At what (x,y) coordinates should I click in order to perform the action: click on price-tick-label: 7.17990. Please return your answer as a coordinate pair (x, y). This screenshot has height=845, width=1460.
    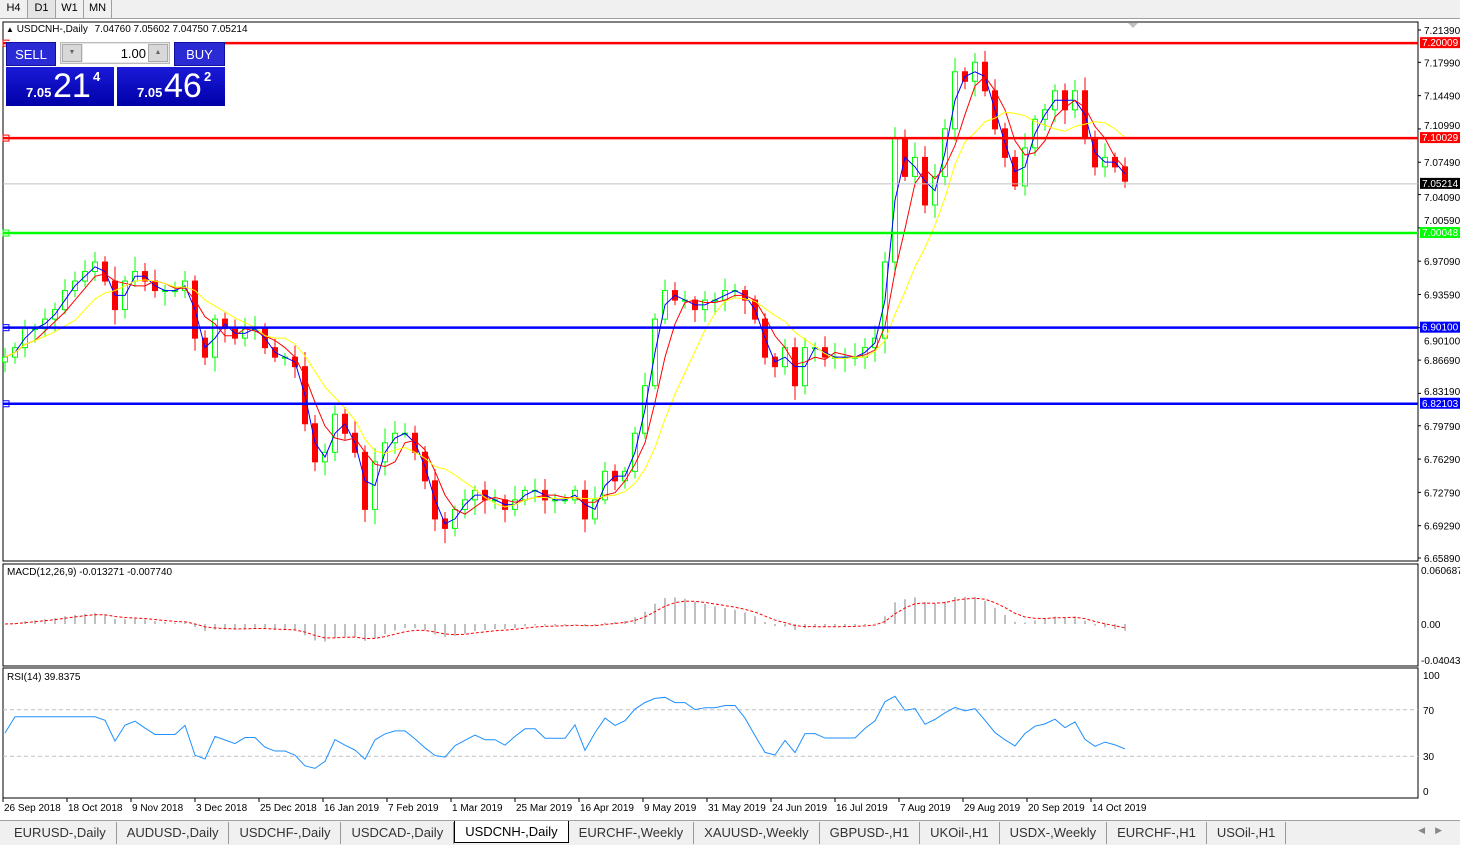
    Looking at the image, I should click on (1442, 63).